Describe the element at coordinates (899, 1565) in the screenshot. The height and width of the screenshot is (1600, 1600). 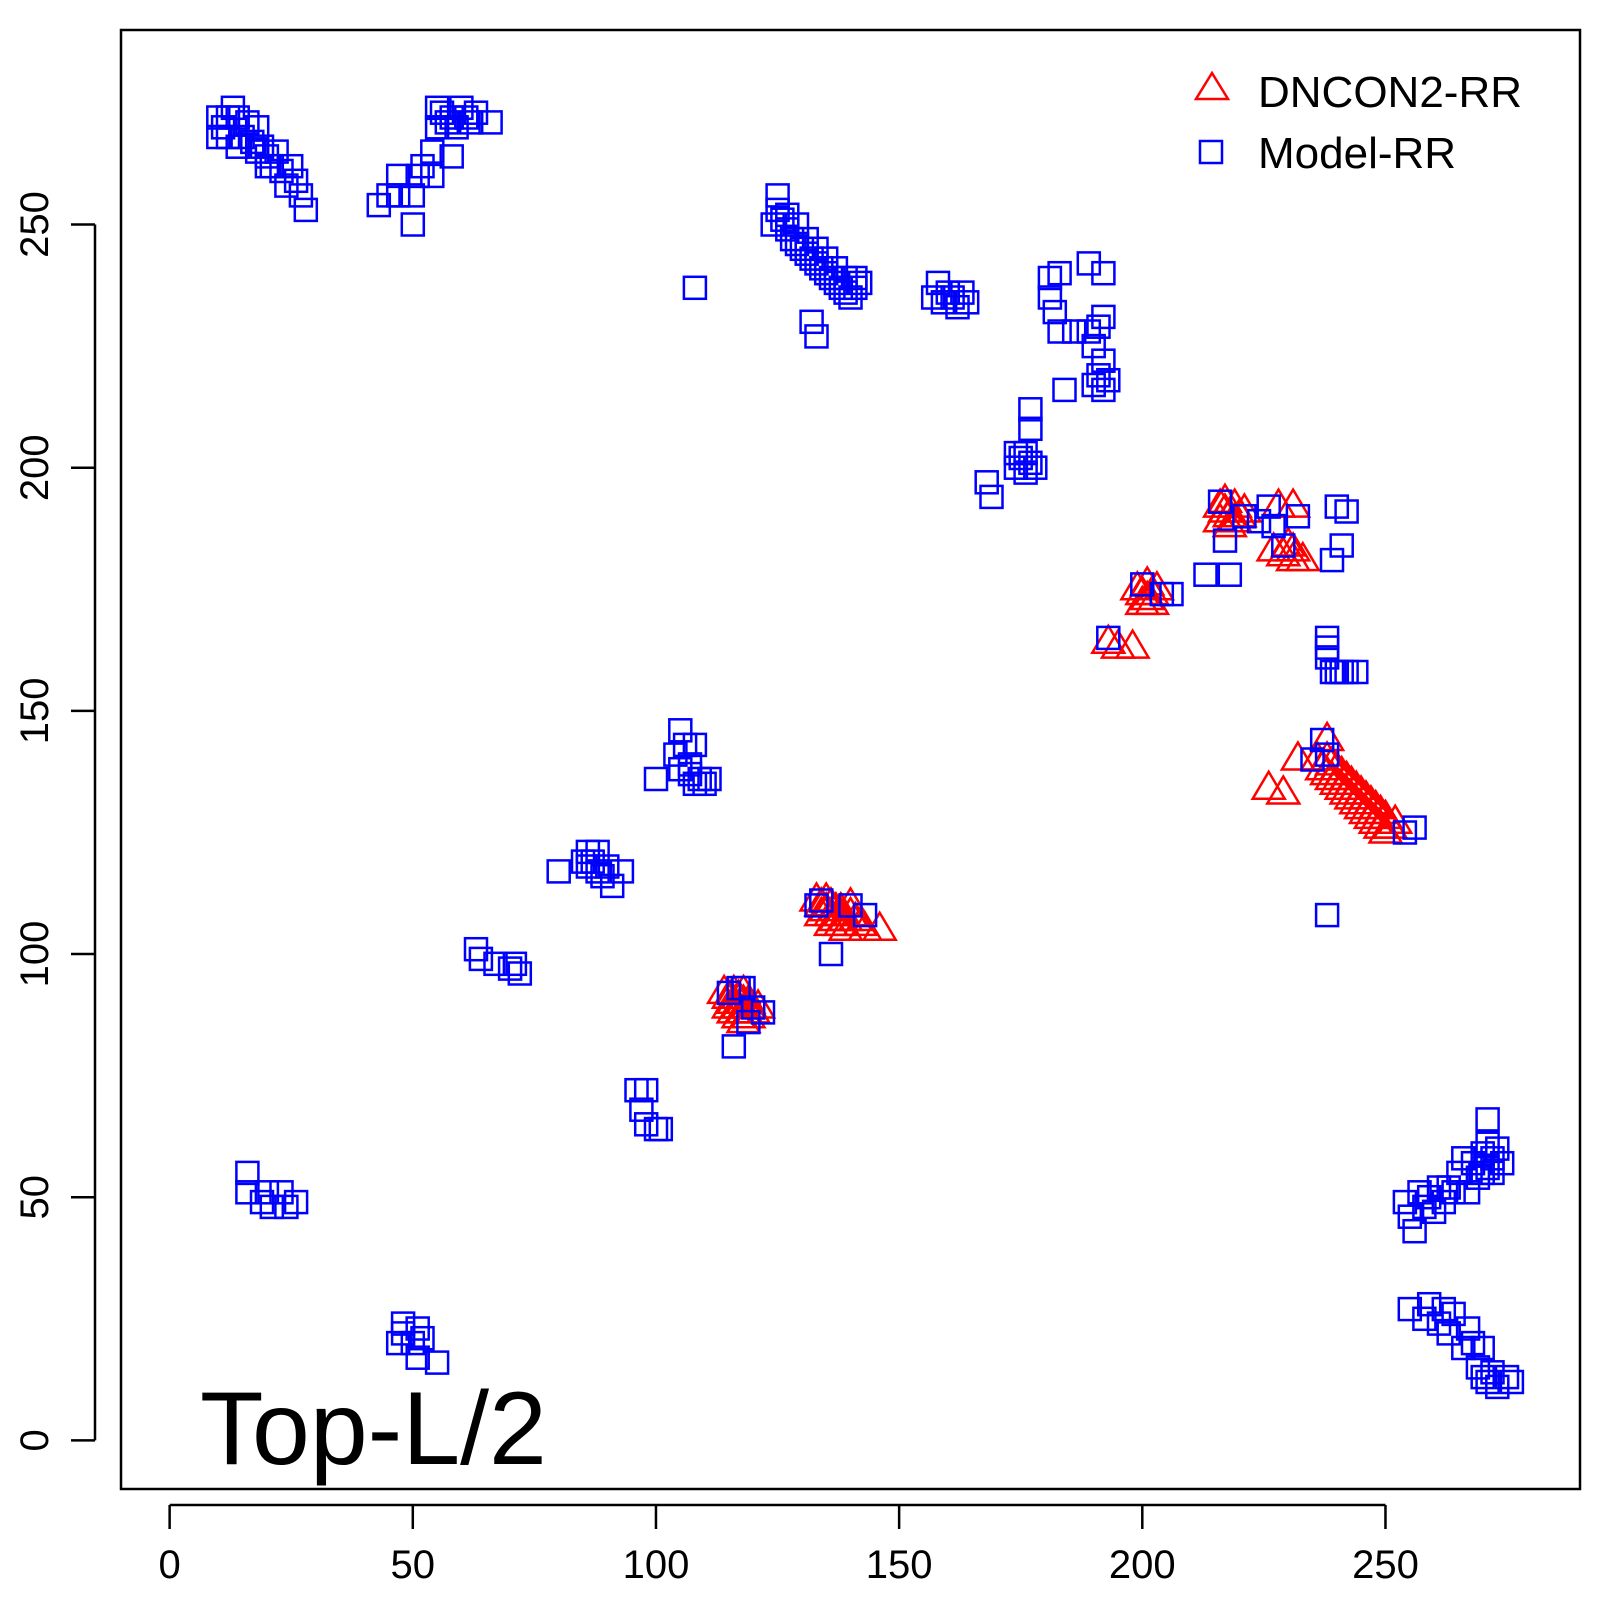
I see `x-tick-label: 150` at that location.